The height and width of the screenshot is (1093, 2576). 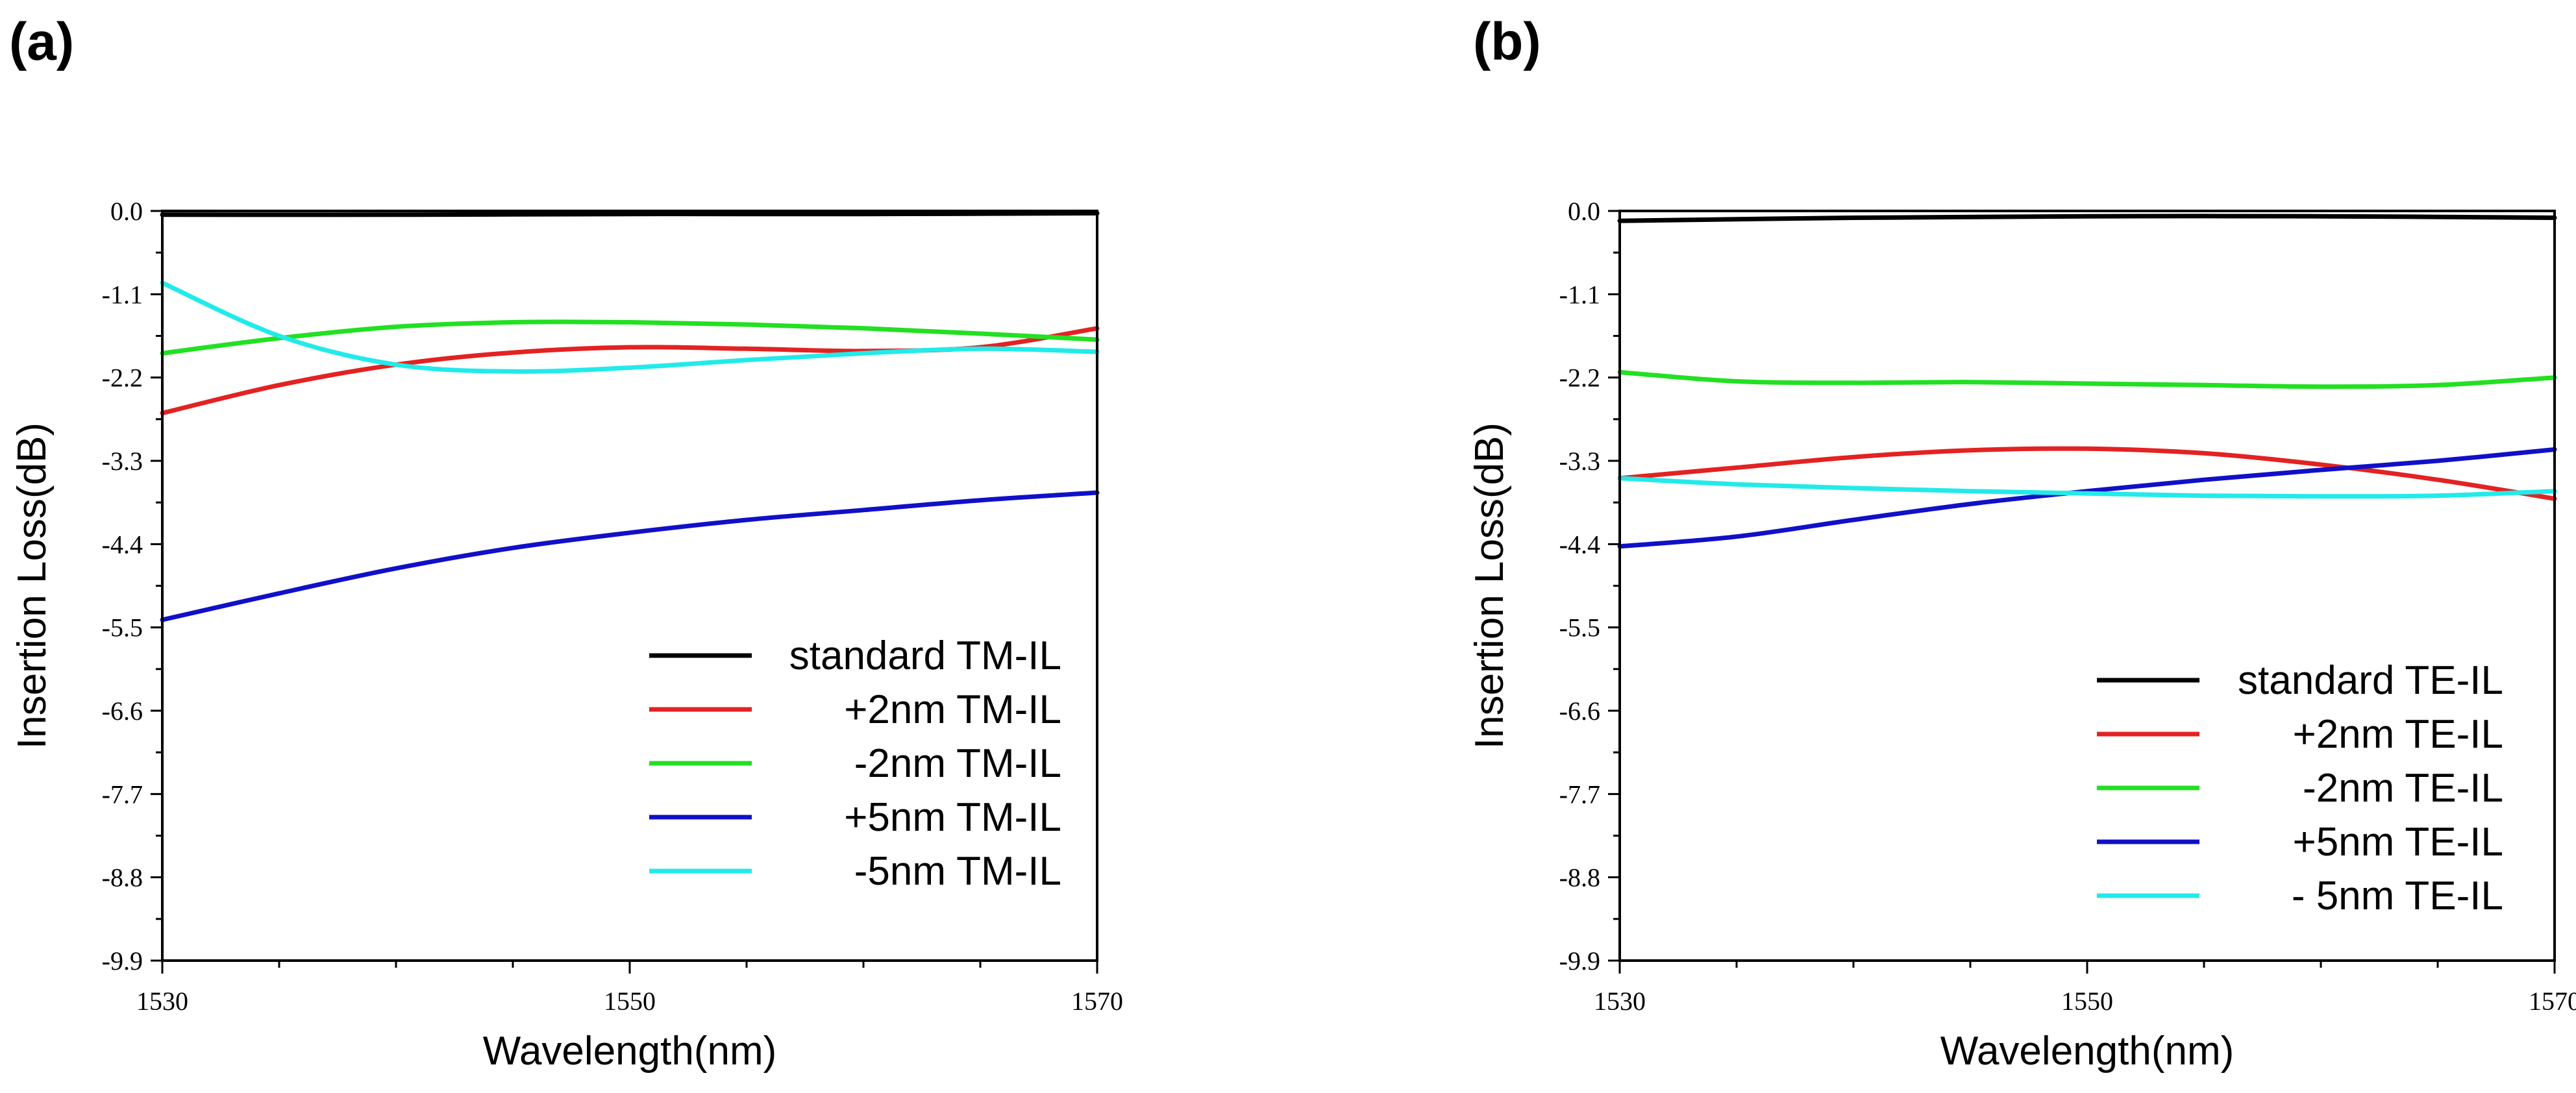 What do you see at coordinates (925, 655) in the screenshot?
I see `legend-label-standard-tm-il: standard TM-IL` at bounding box center [925, 655].